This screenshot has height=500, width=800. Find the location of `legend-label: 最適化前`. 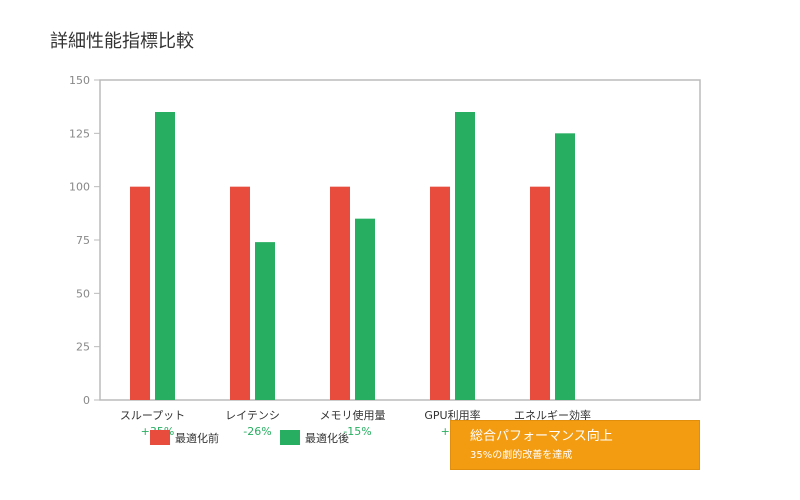

legend-label: 最適化前 is located at coordinates (197, 438).